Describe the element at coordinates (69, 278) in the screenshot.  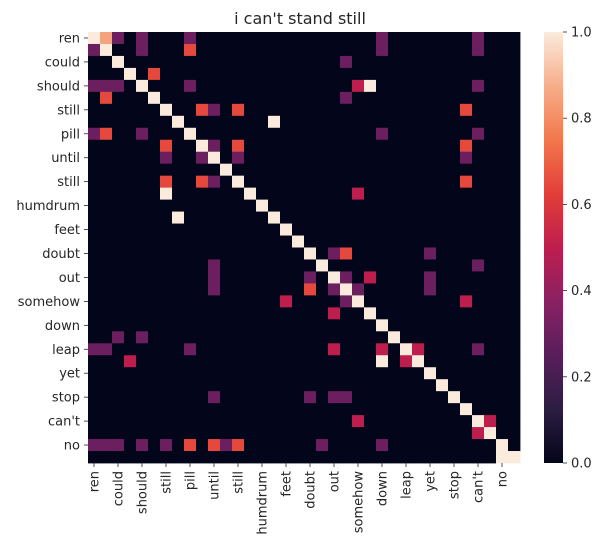
I see `row-tick-label: out` at that location.